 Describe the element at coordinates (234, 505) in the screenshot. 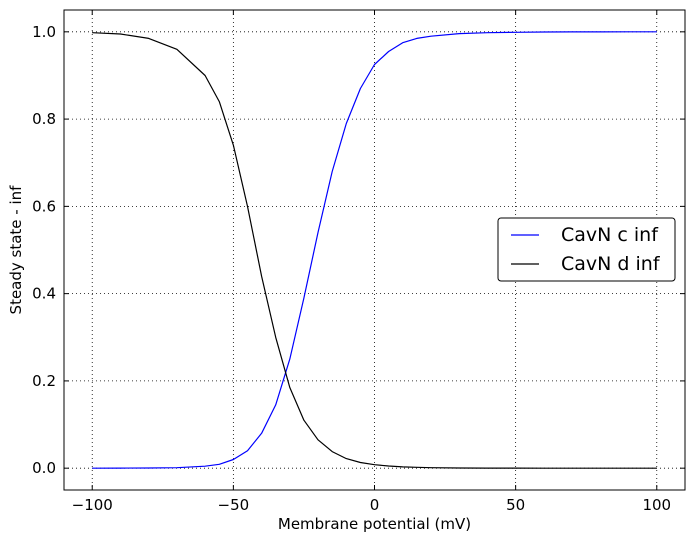

I see `x-tick-label: −50` at that location.